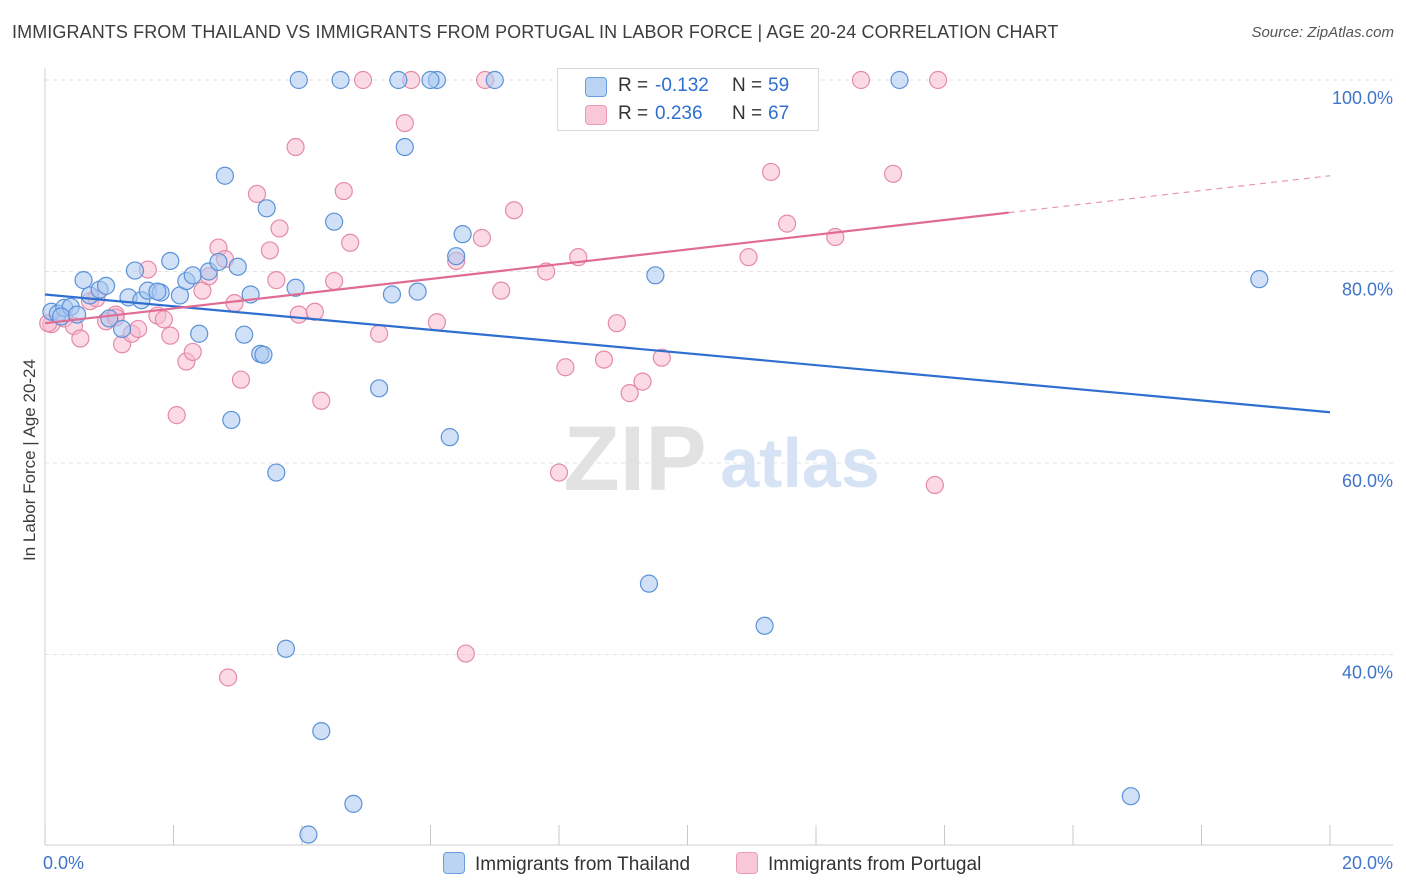  What do you see at coordinates (634, 459) in the screenshot?
I see `watermark-zip: ZIP` at bounding box center [634, 459].